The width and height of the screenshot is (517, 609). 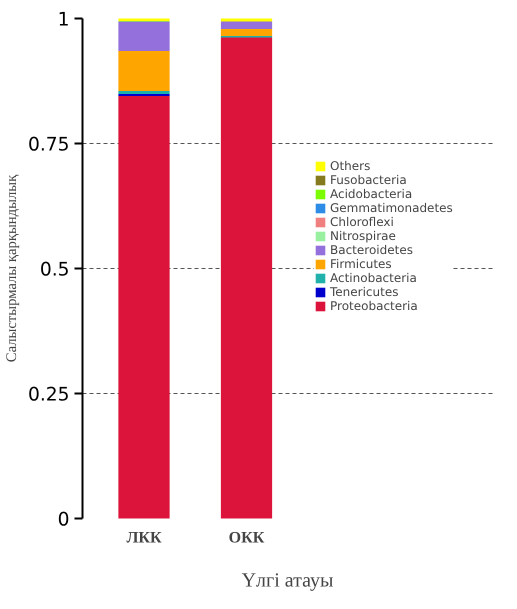 What do you see at coordinates (64, 520) in the screenshot?
I see `y-tick-label: 0` at bounding box center [64, 520].